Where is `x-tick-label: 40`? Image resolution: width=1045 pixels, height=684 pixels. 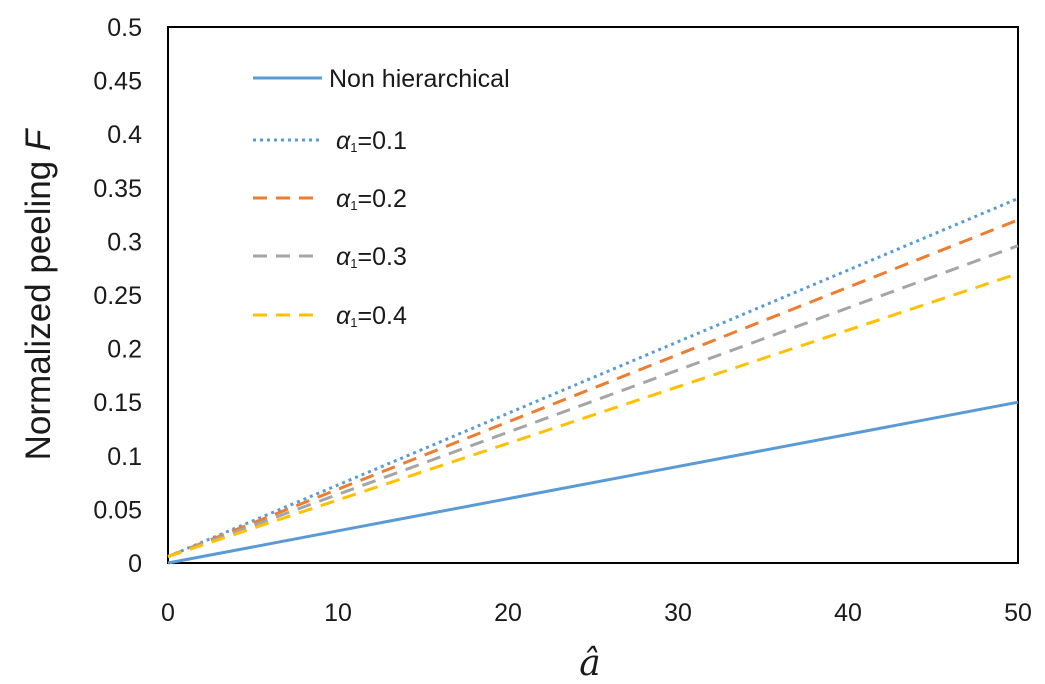
x-tick-label: 40 is located at coordinates (848, 613).